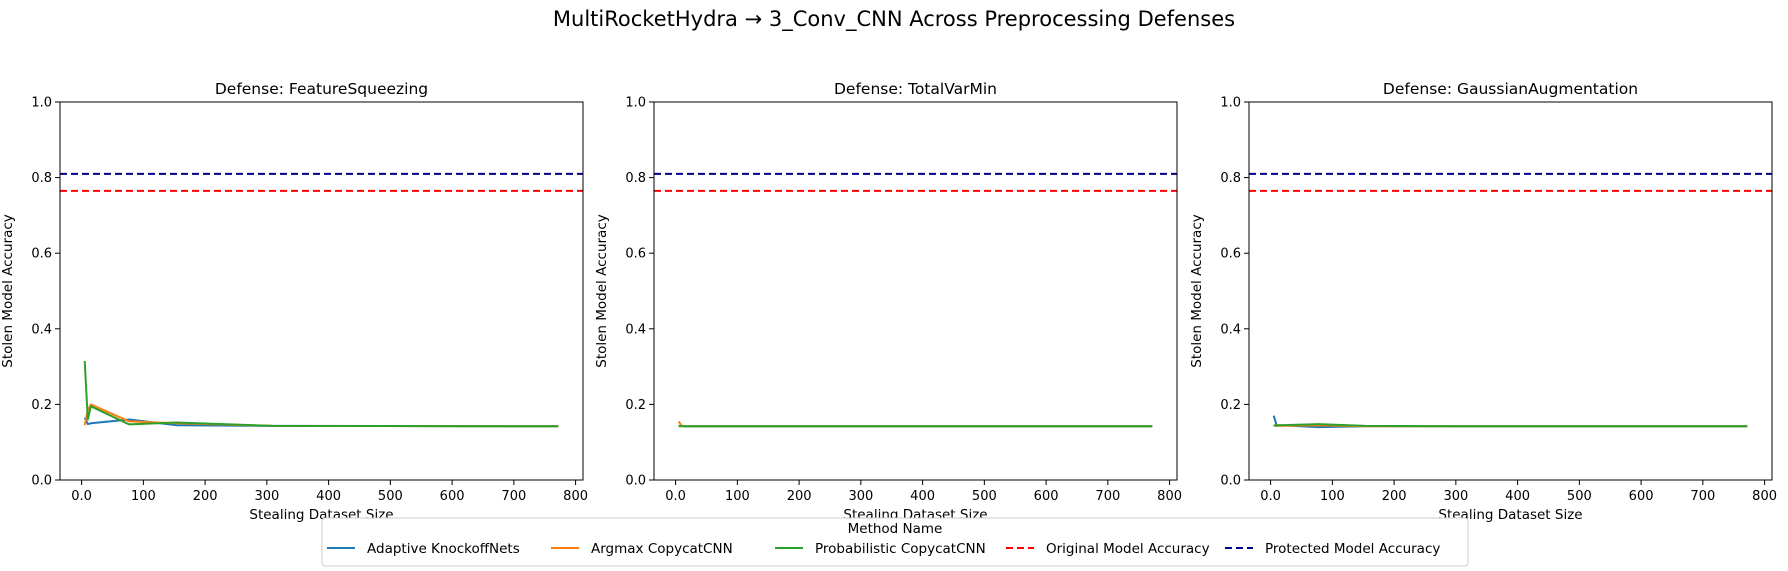 This screenshot has width=1788, height=571. I want to click on legend-label: Probabilistic CopycatCNN, so click(900, 549).